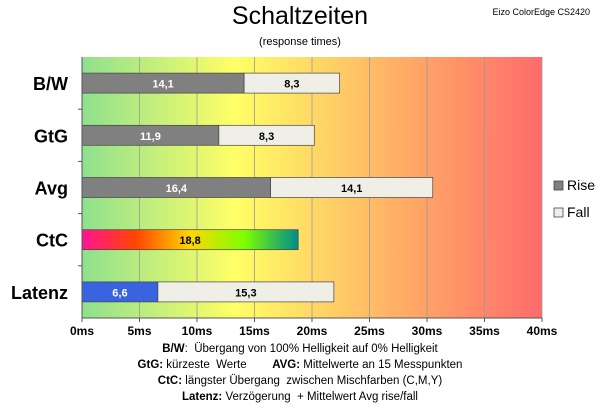  What do you see at coordinates (197, 331) in the screenshot?
I see `x-tick-label: 10ms` at bounding box center [197, 331].